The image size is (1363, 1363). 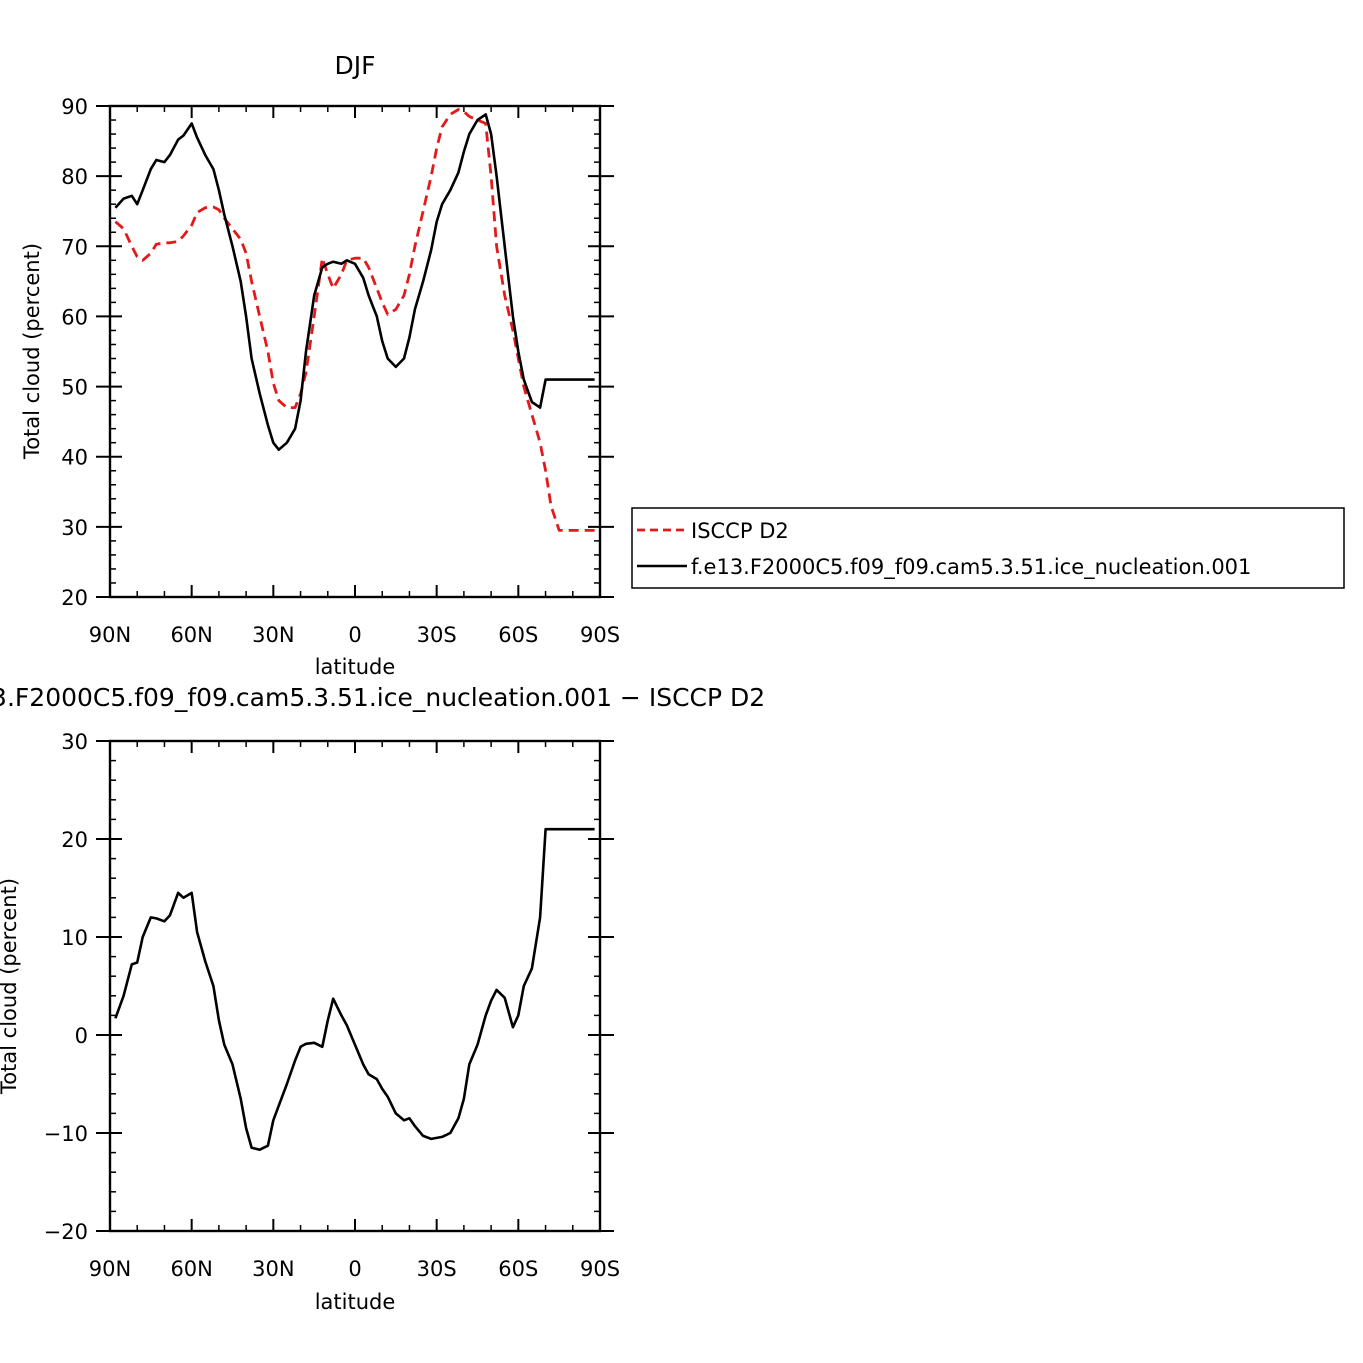 What do you see at coordinates (74, 938) in the screenshot?
I see `y-tick-label: 10` at bounding box center [74, 938].